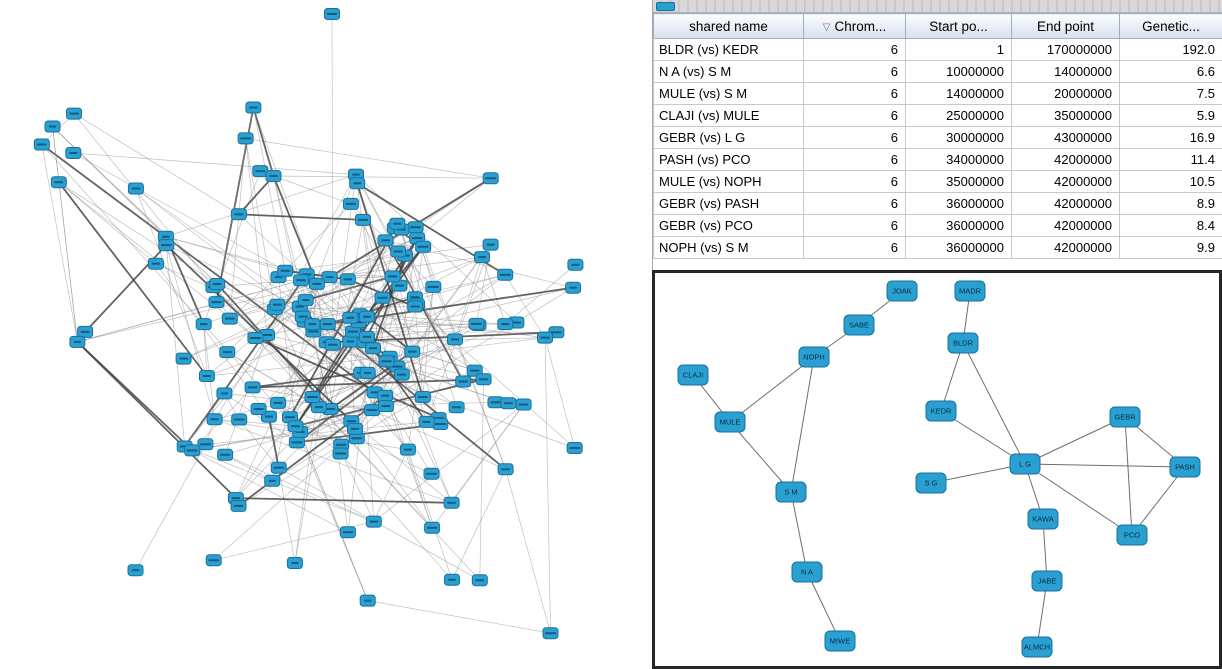  What do you see at coordinates (1170, 203) in the screenshot?
I see `cell-value: 8.9` at bounding box center [1170, 203].